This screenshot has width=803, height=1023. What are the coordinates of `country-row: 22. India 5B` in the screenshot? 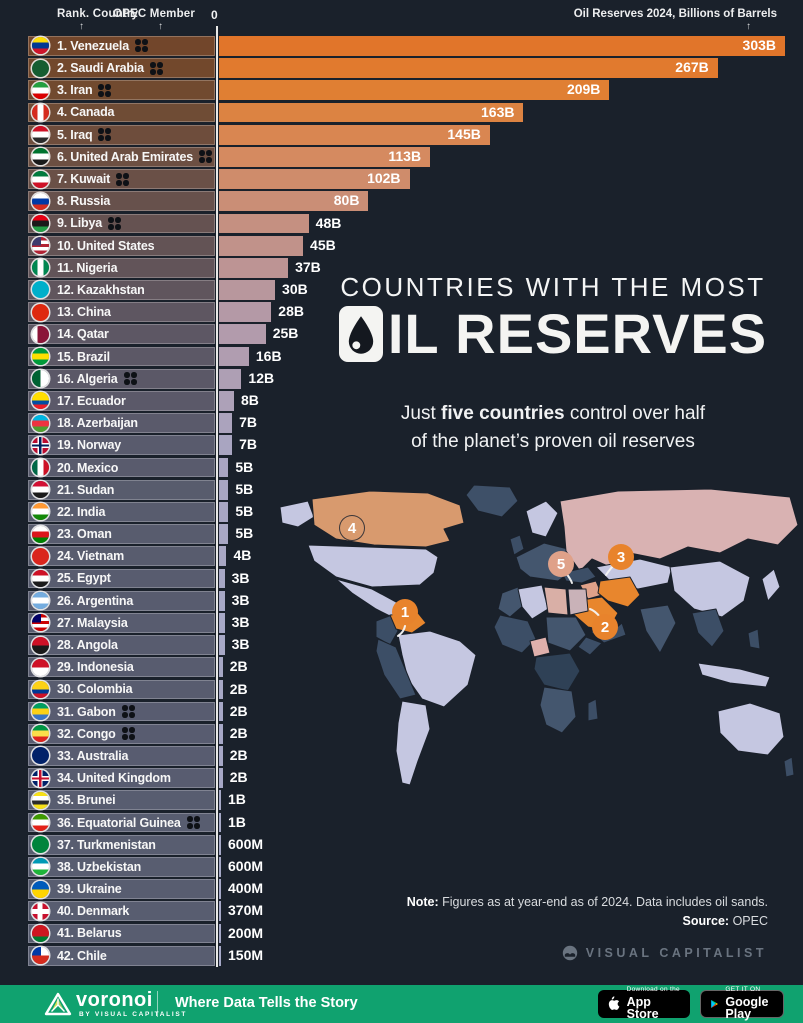 It's located at (401, 511).